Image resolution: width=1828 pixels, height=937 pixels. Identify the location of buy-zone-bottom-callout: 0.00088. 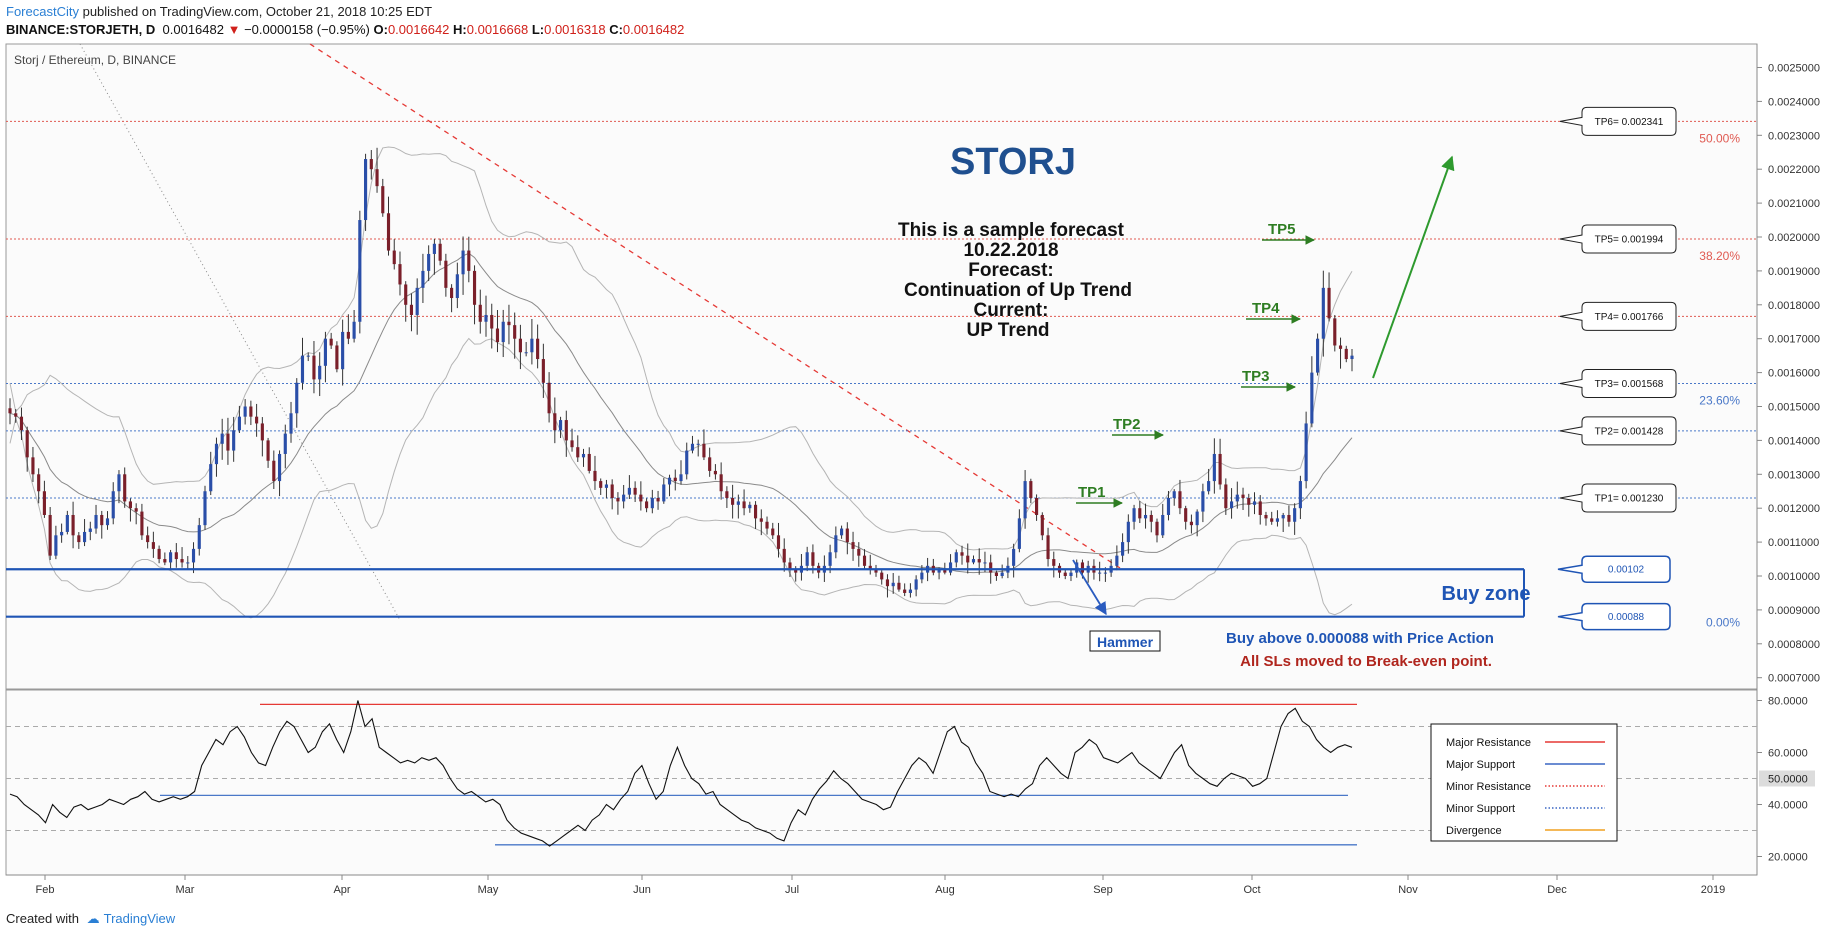
(1614, 616).